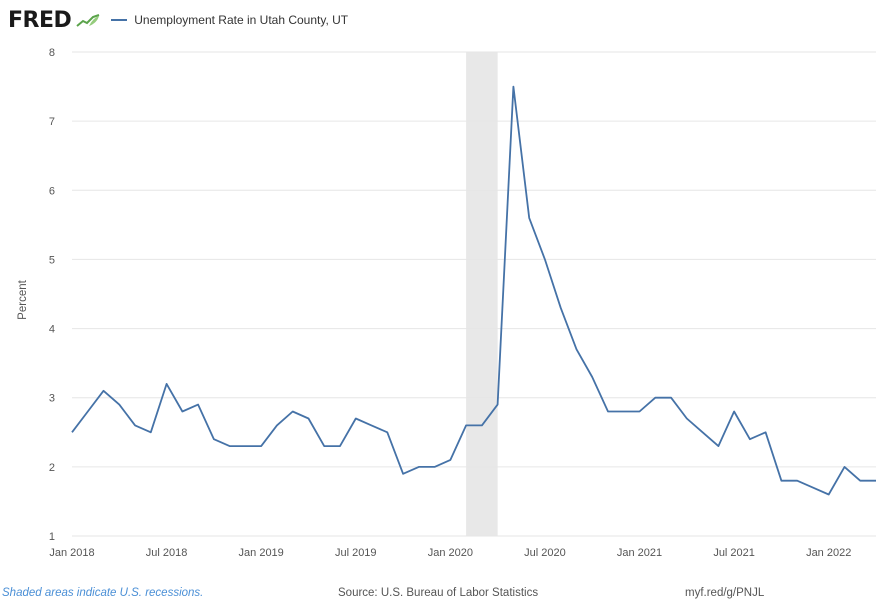 Image resolution: width=886 pixels, height=605 pixels. I want to click on legend: Unemployment Rate in Utah County, UT, so click(229, 20).